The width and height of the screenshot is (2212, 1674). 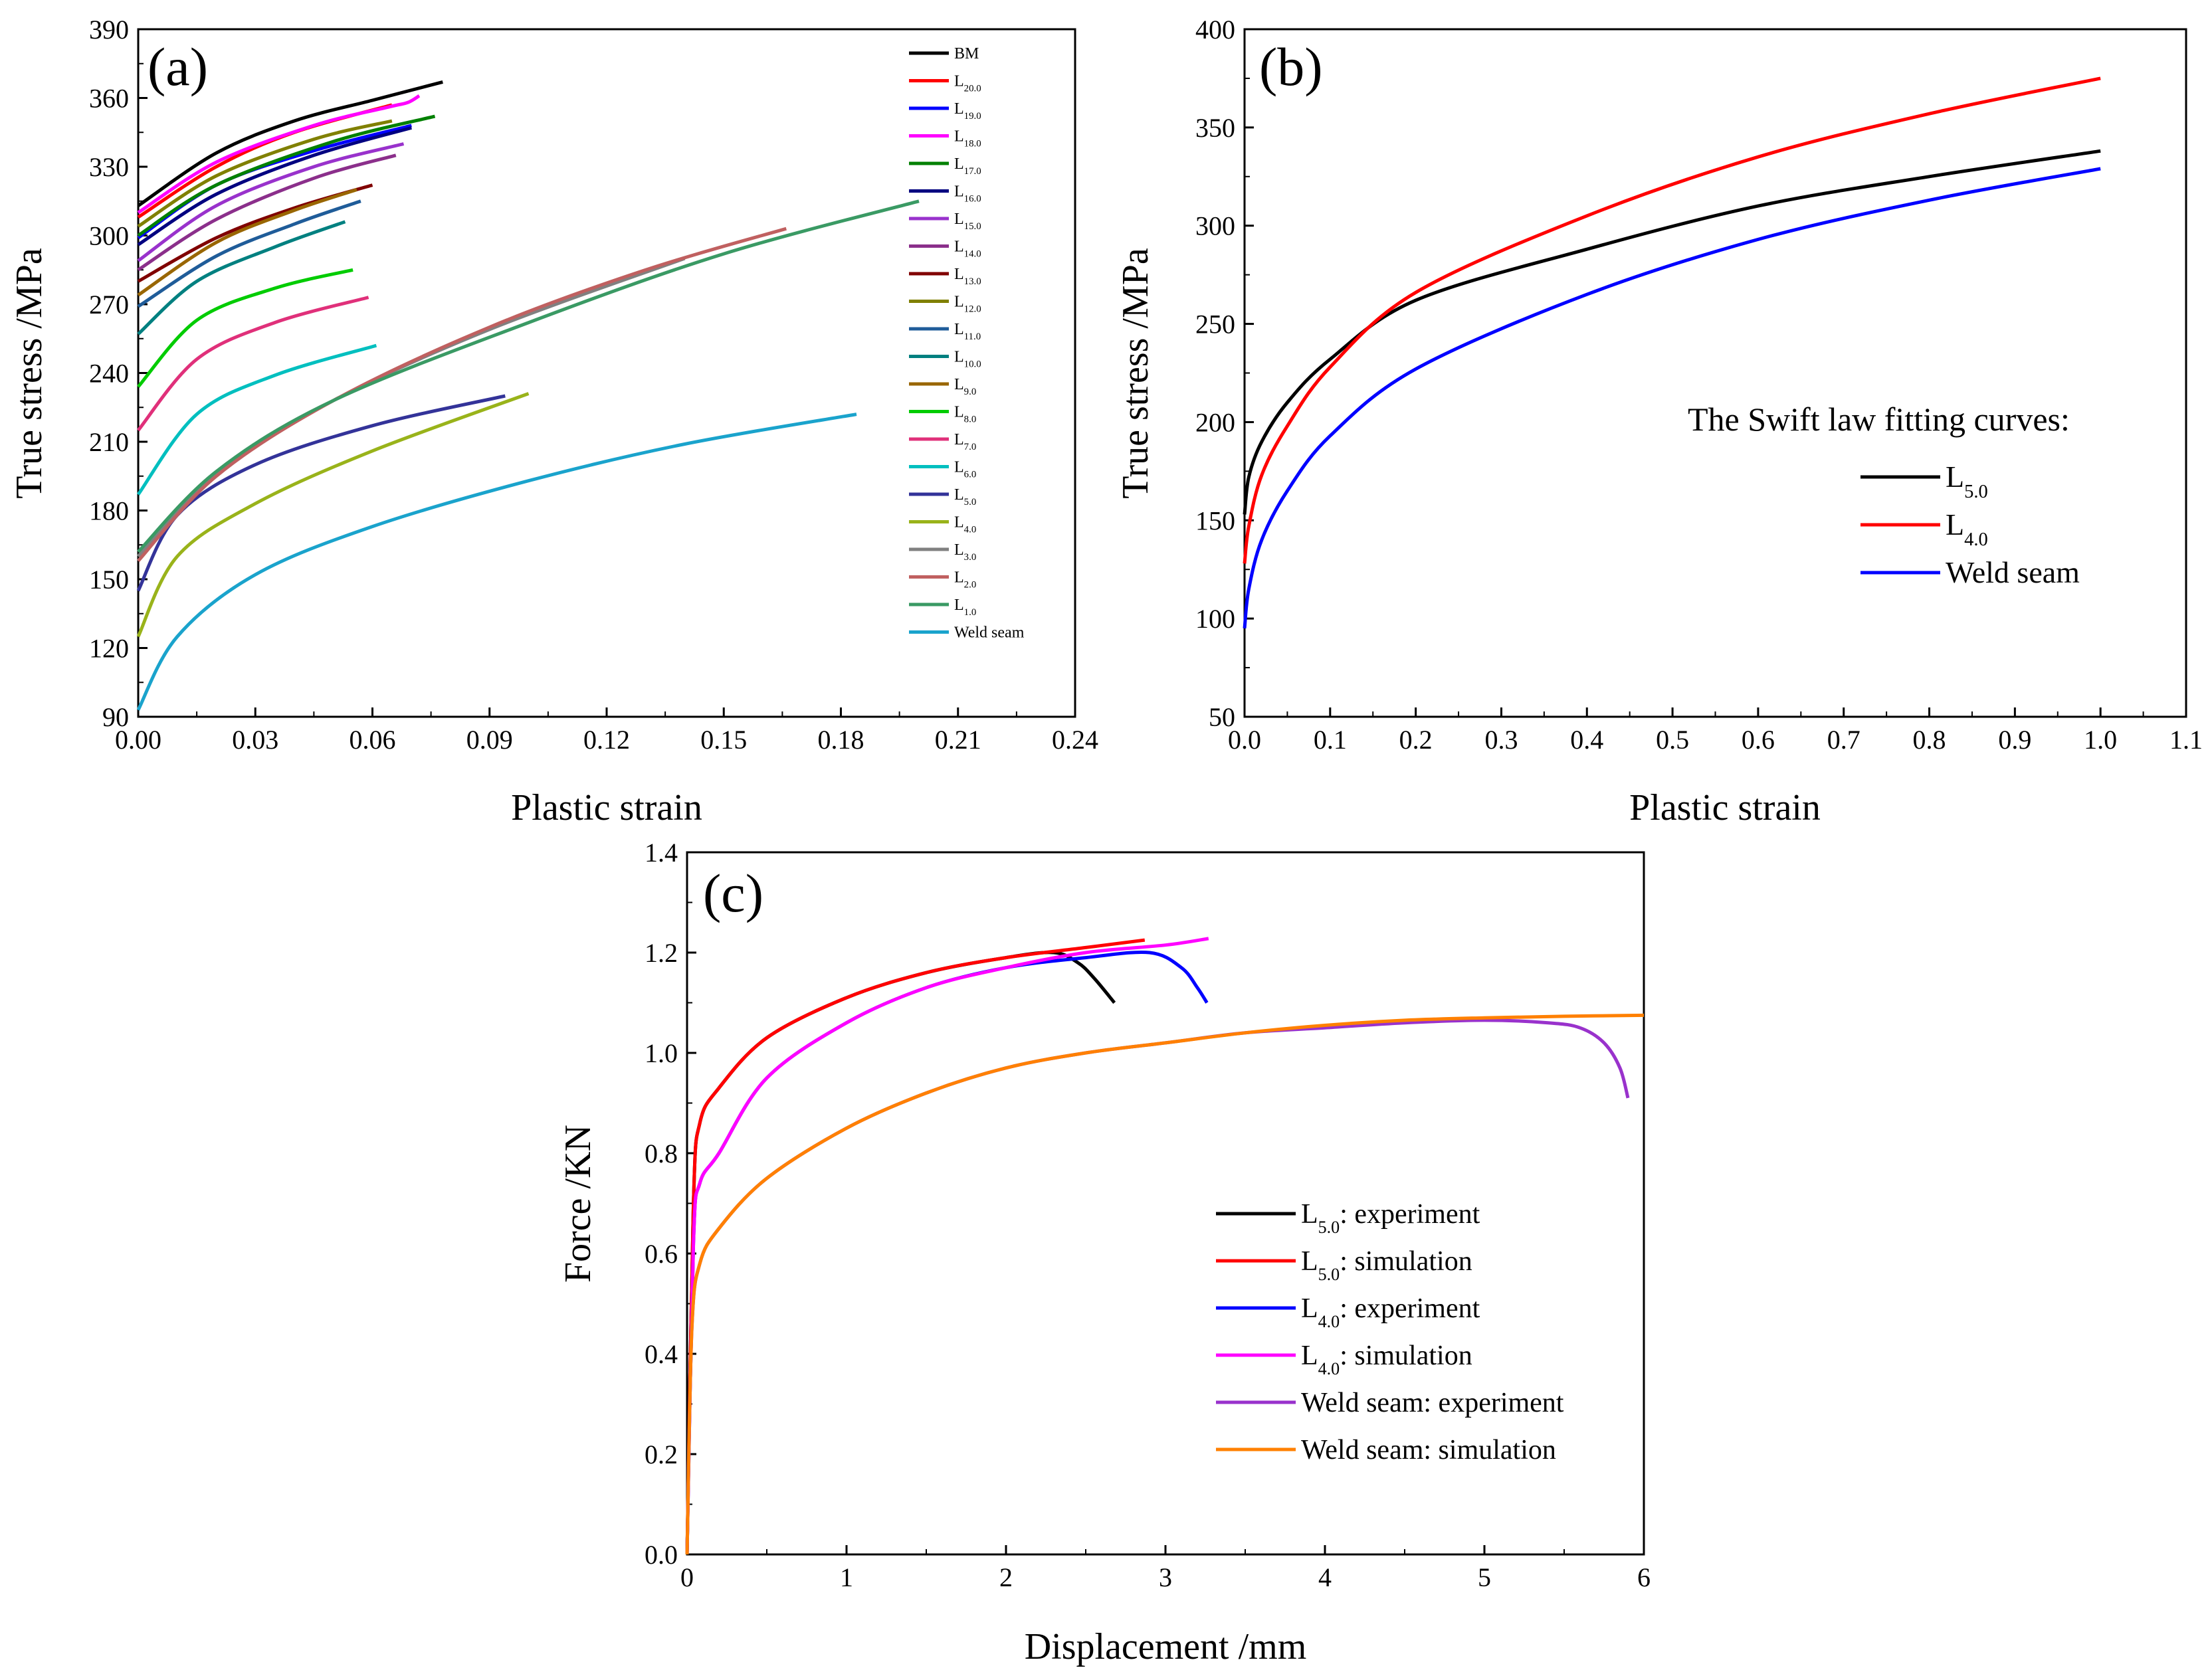 What do you see at coordinates (109, 374) in the screenshot?
I see `y-tick-label: 240` at bounding box center [109, 374].